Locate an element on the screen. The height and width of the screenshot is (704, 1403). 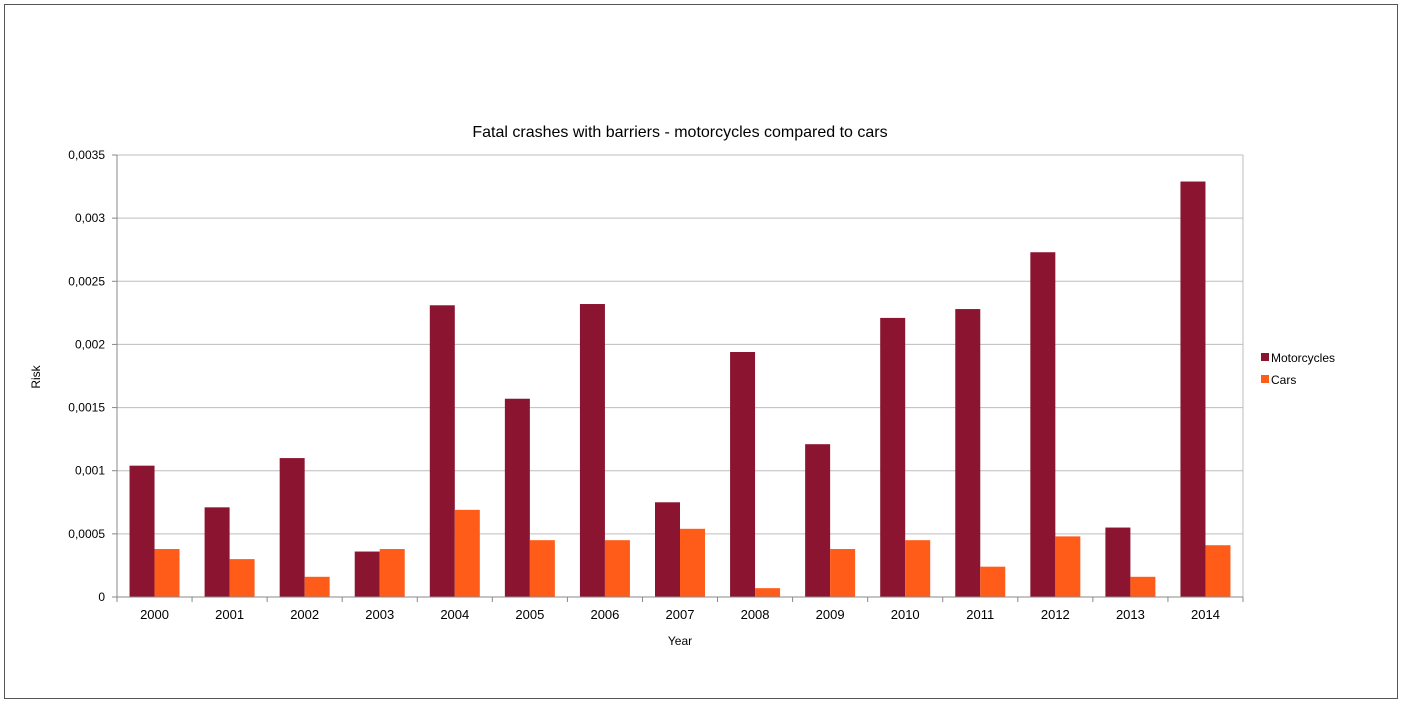
x-tick-label: 2003 is located at coordinates (379, 614).